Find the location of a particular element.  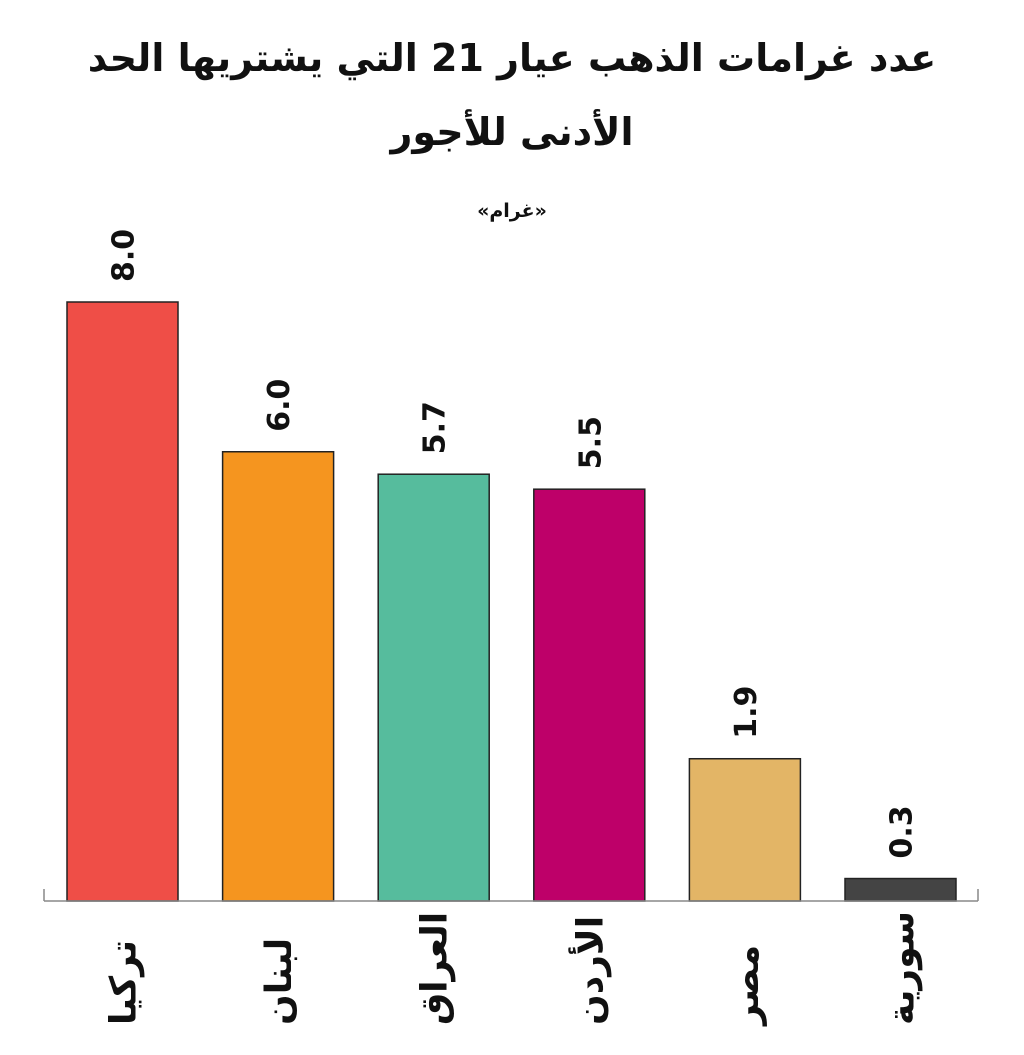

category-label-4: الأردن is located at coordinates (589, 970).